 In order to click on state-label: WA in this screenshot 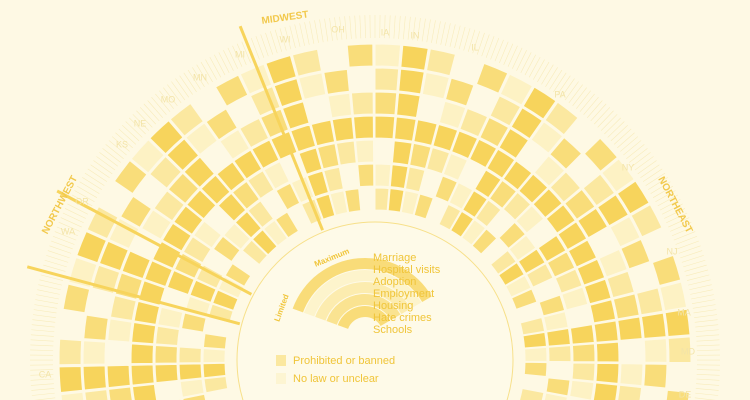, I will do `click(68, 231)`.